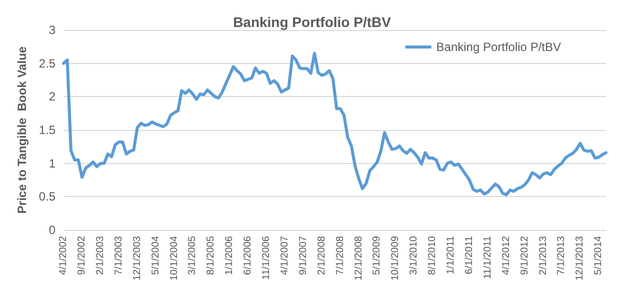  I want to click on y-tick-label: 2.5, so click(47, 63).